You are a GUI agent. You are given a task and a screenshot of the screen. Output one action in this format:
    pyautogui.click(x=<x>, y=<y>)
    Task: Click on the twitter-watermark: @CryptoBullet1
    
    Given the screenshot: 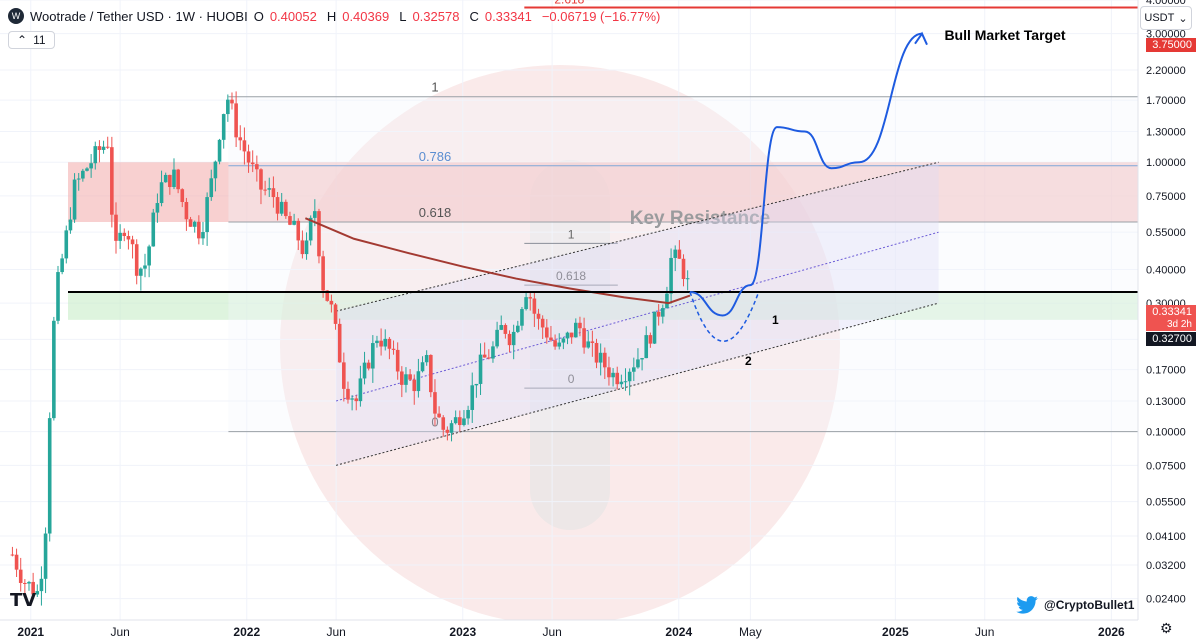 What is the action you would take?
    pyautogui.click(x=1075, y=605)
    